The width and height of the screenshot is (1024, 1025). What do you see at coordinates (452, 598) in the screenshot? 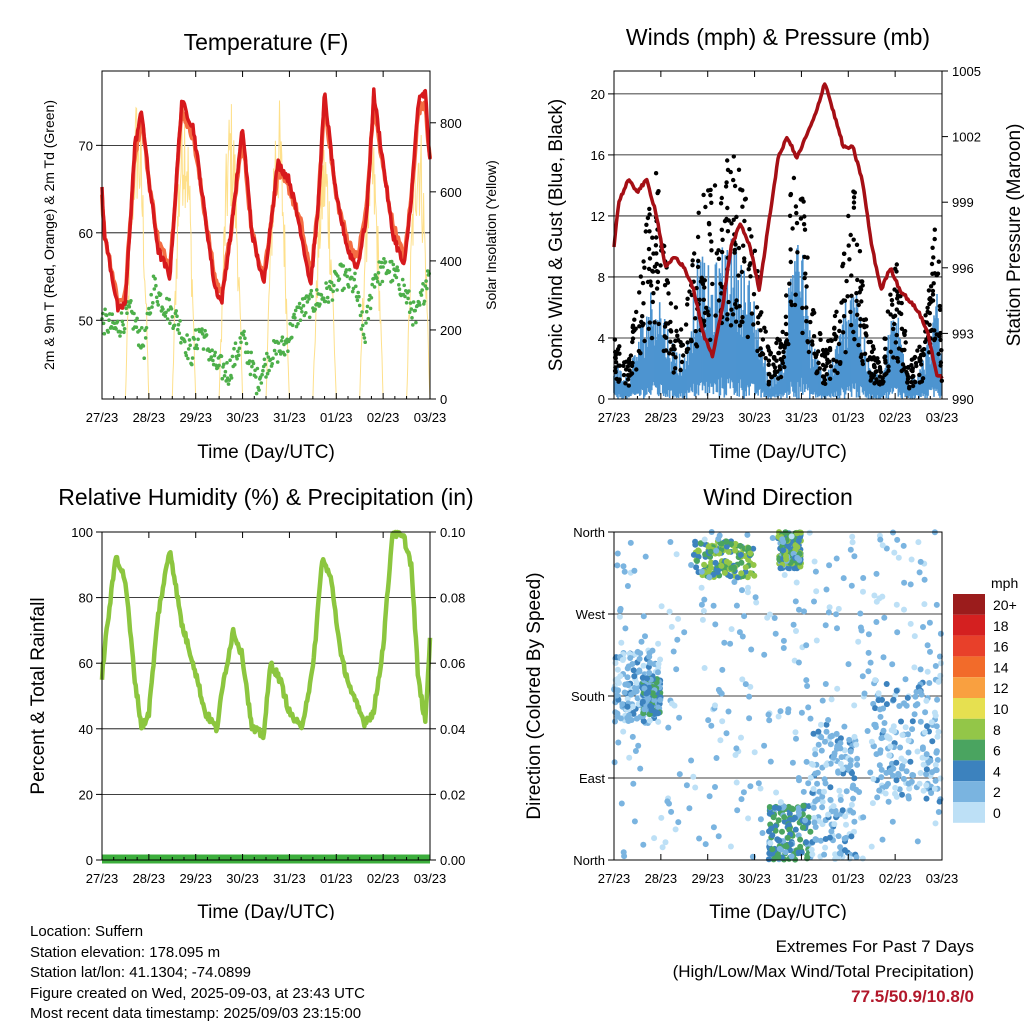
I see `y-right-tick-label: 0.08` at bounding box center [452, 598].